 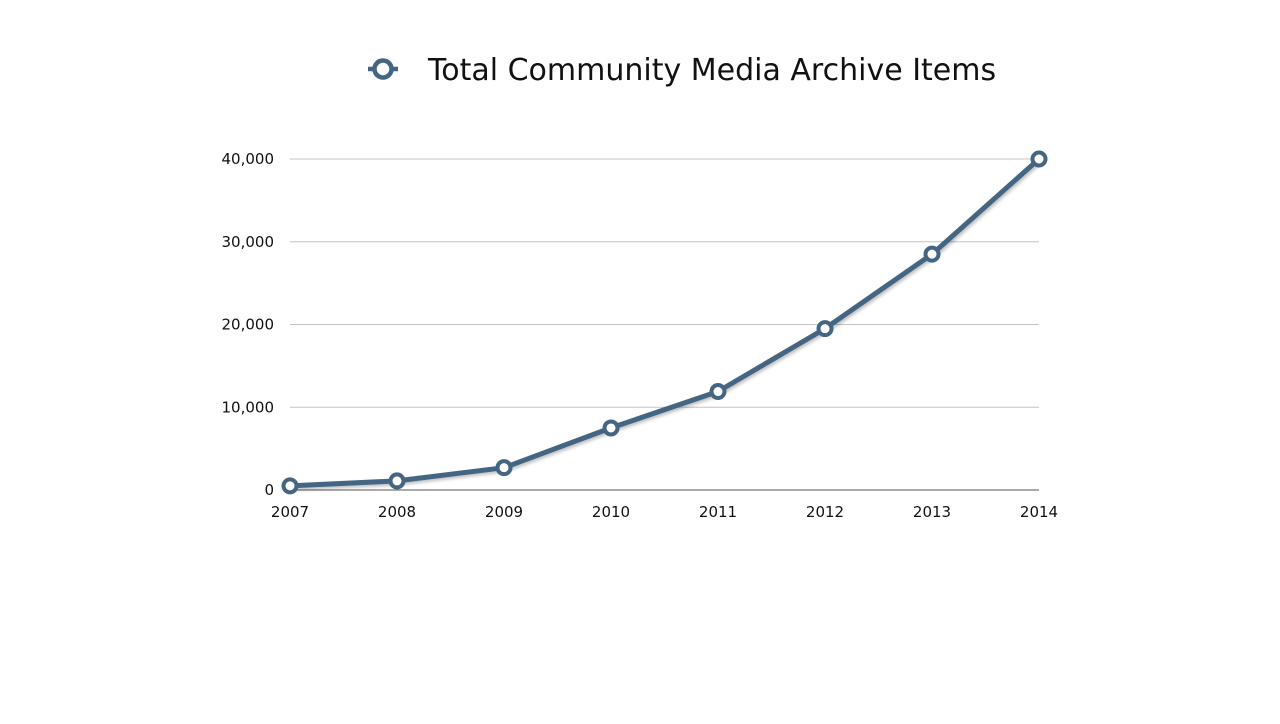 What do you see at coordinates (248, 159) in the screenshot?
I see `y-tick-label: 40,000` at bounding box center [248, 159].